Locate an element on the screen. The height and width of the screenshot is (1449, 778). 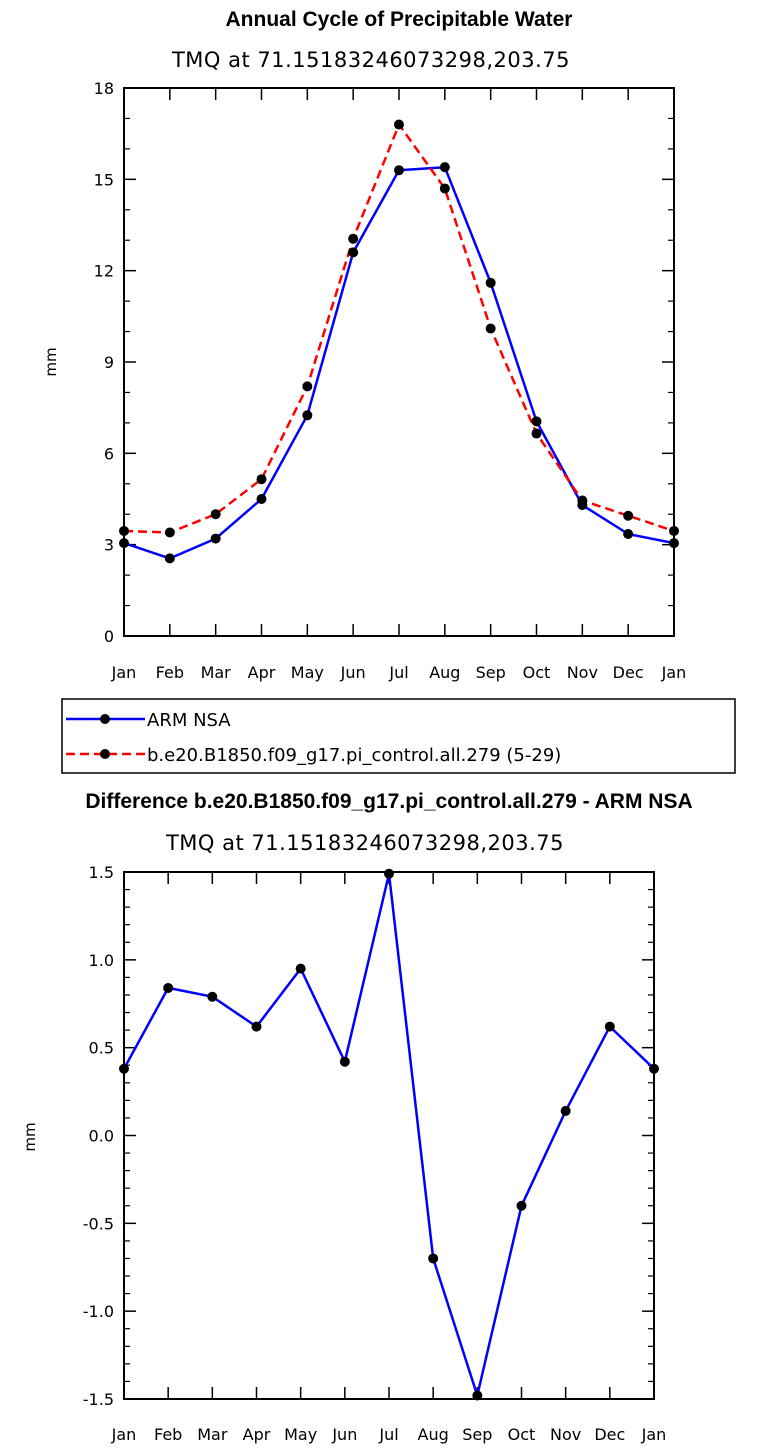
y-tick-label: 9 is located at coordinates (109, 362).